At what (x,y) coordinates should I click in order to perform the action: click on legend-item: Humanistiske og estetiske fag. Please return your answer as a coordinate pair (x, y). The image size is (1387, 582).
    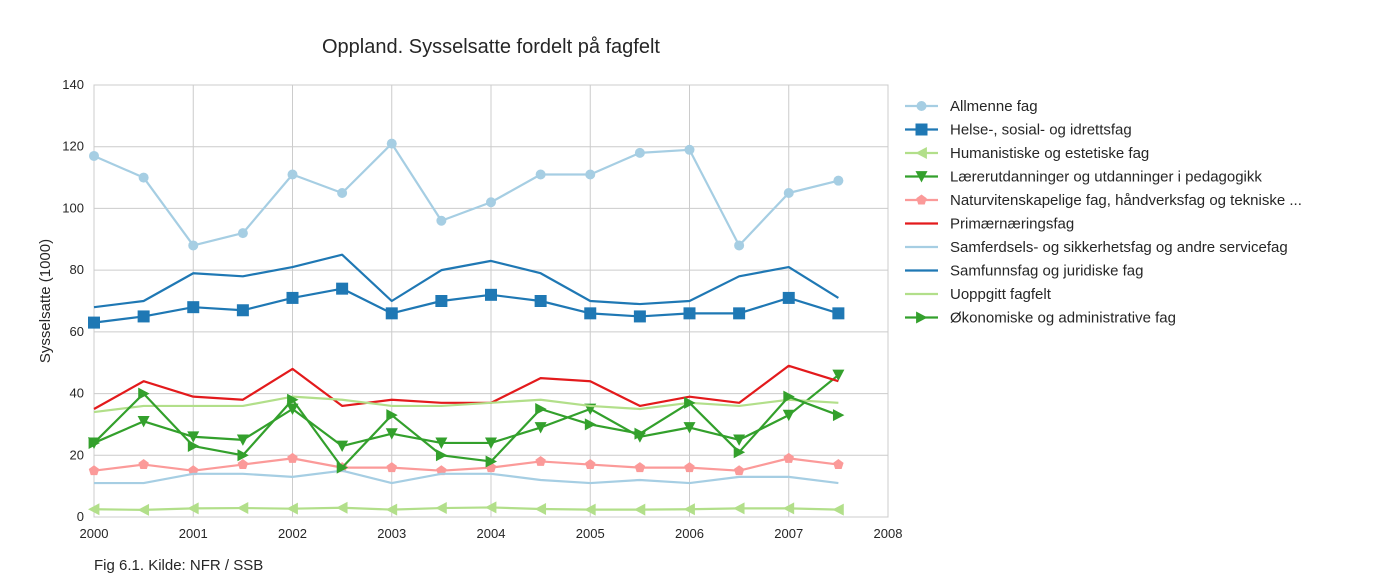
    Looking at the image, I should click on (1027, 153).